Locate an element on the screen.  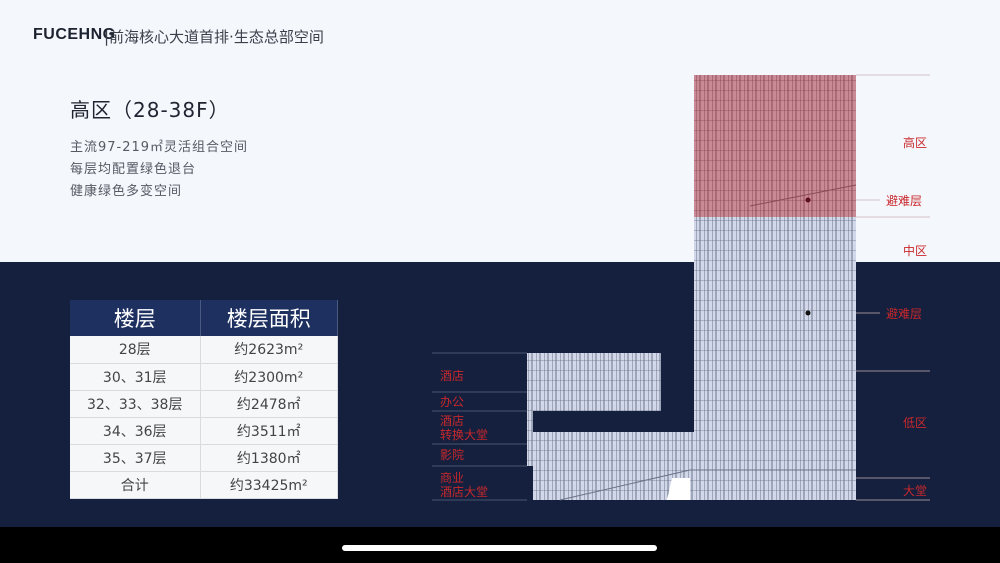
cell-area: 约2623m² is located at coordinates (269, 350).